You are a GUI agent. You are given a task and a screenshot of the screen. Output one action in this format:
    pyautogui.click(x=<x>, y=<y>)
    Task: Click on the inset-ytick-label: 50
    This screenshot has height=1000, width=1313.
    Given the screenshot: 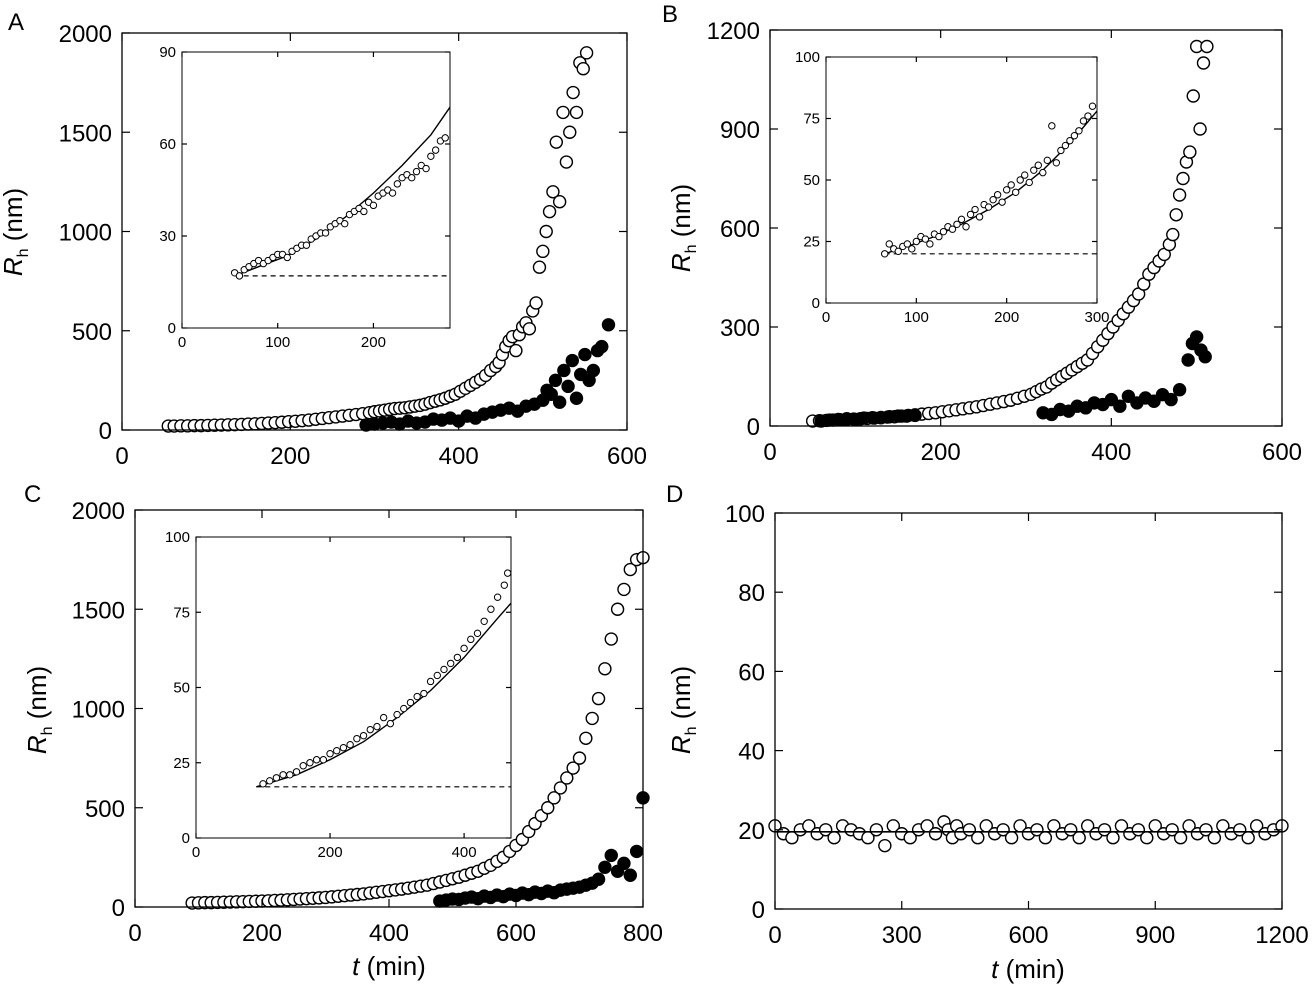 What is the action you would take?
    pyautogui.click(x=811, y=180)
    